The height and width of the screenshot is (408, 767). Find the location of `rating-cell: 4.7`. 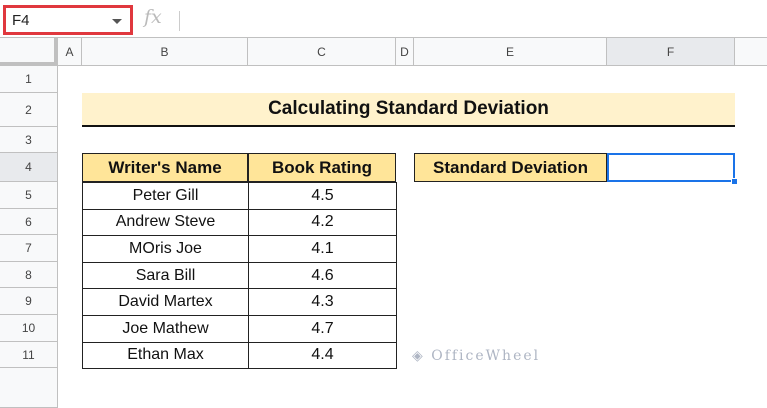

rating-cell: 4.7 is located at coordinates (322, 329).